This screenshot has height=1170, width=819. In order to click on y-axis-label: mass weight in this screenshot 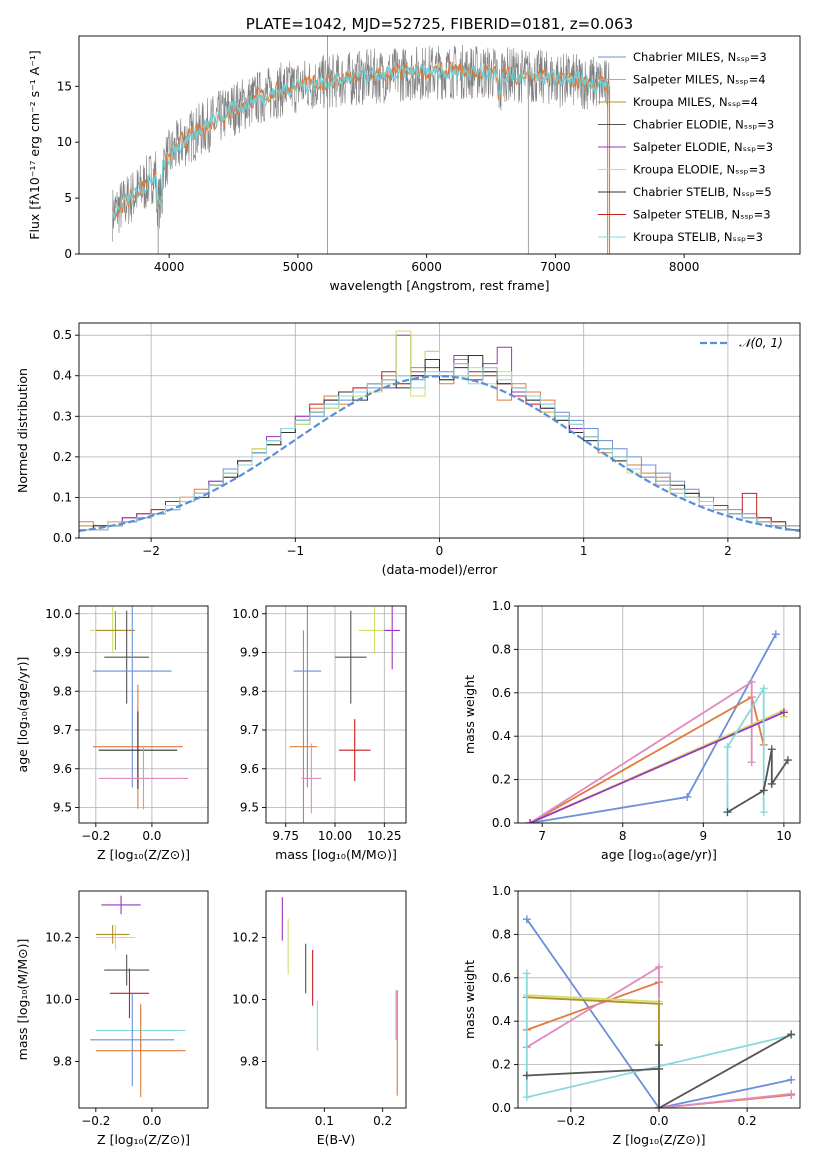, I will do `click(469, 714)`.